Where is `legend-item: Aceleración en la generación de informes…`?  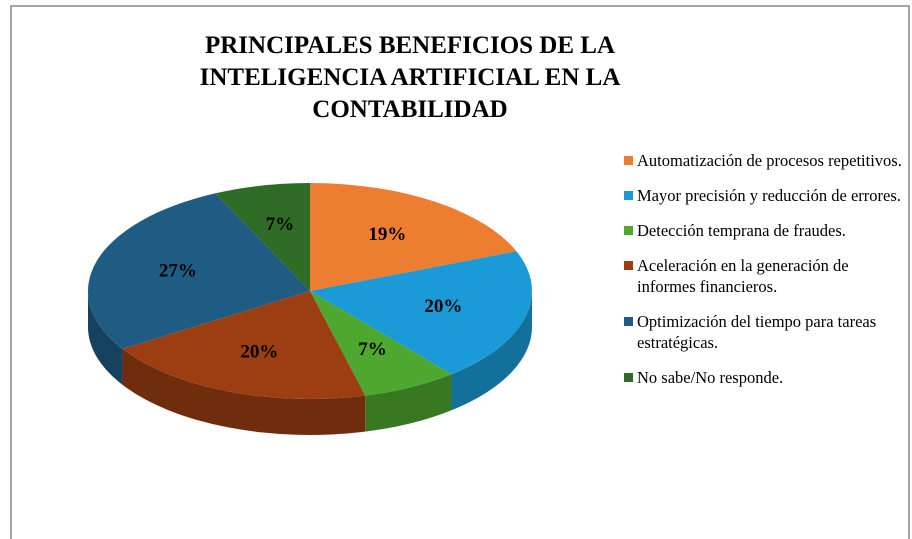
legend-item: Aceleración en la generación de informes… is located at coordinates (767, 276).